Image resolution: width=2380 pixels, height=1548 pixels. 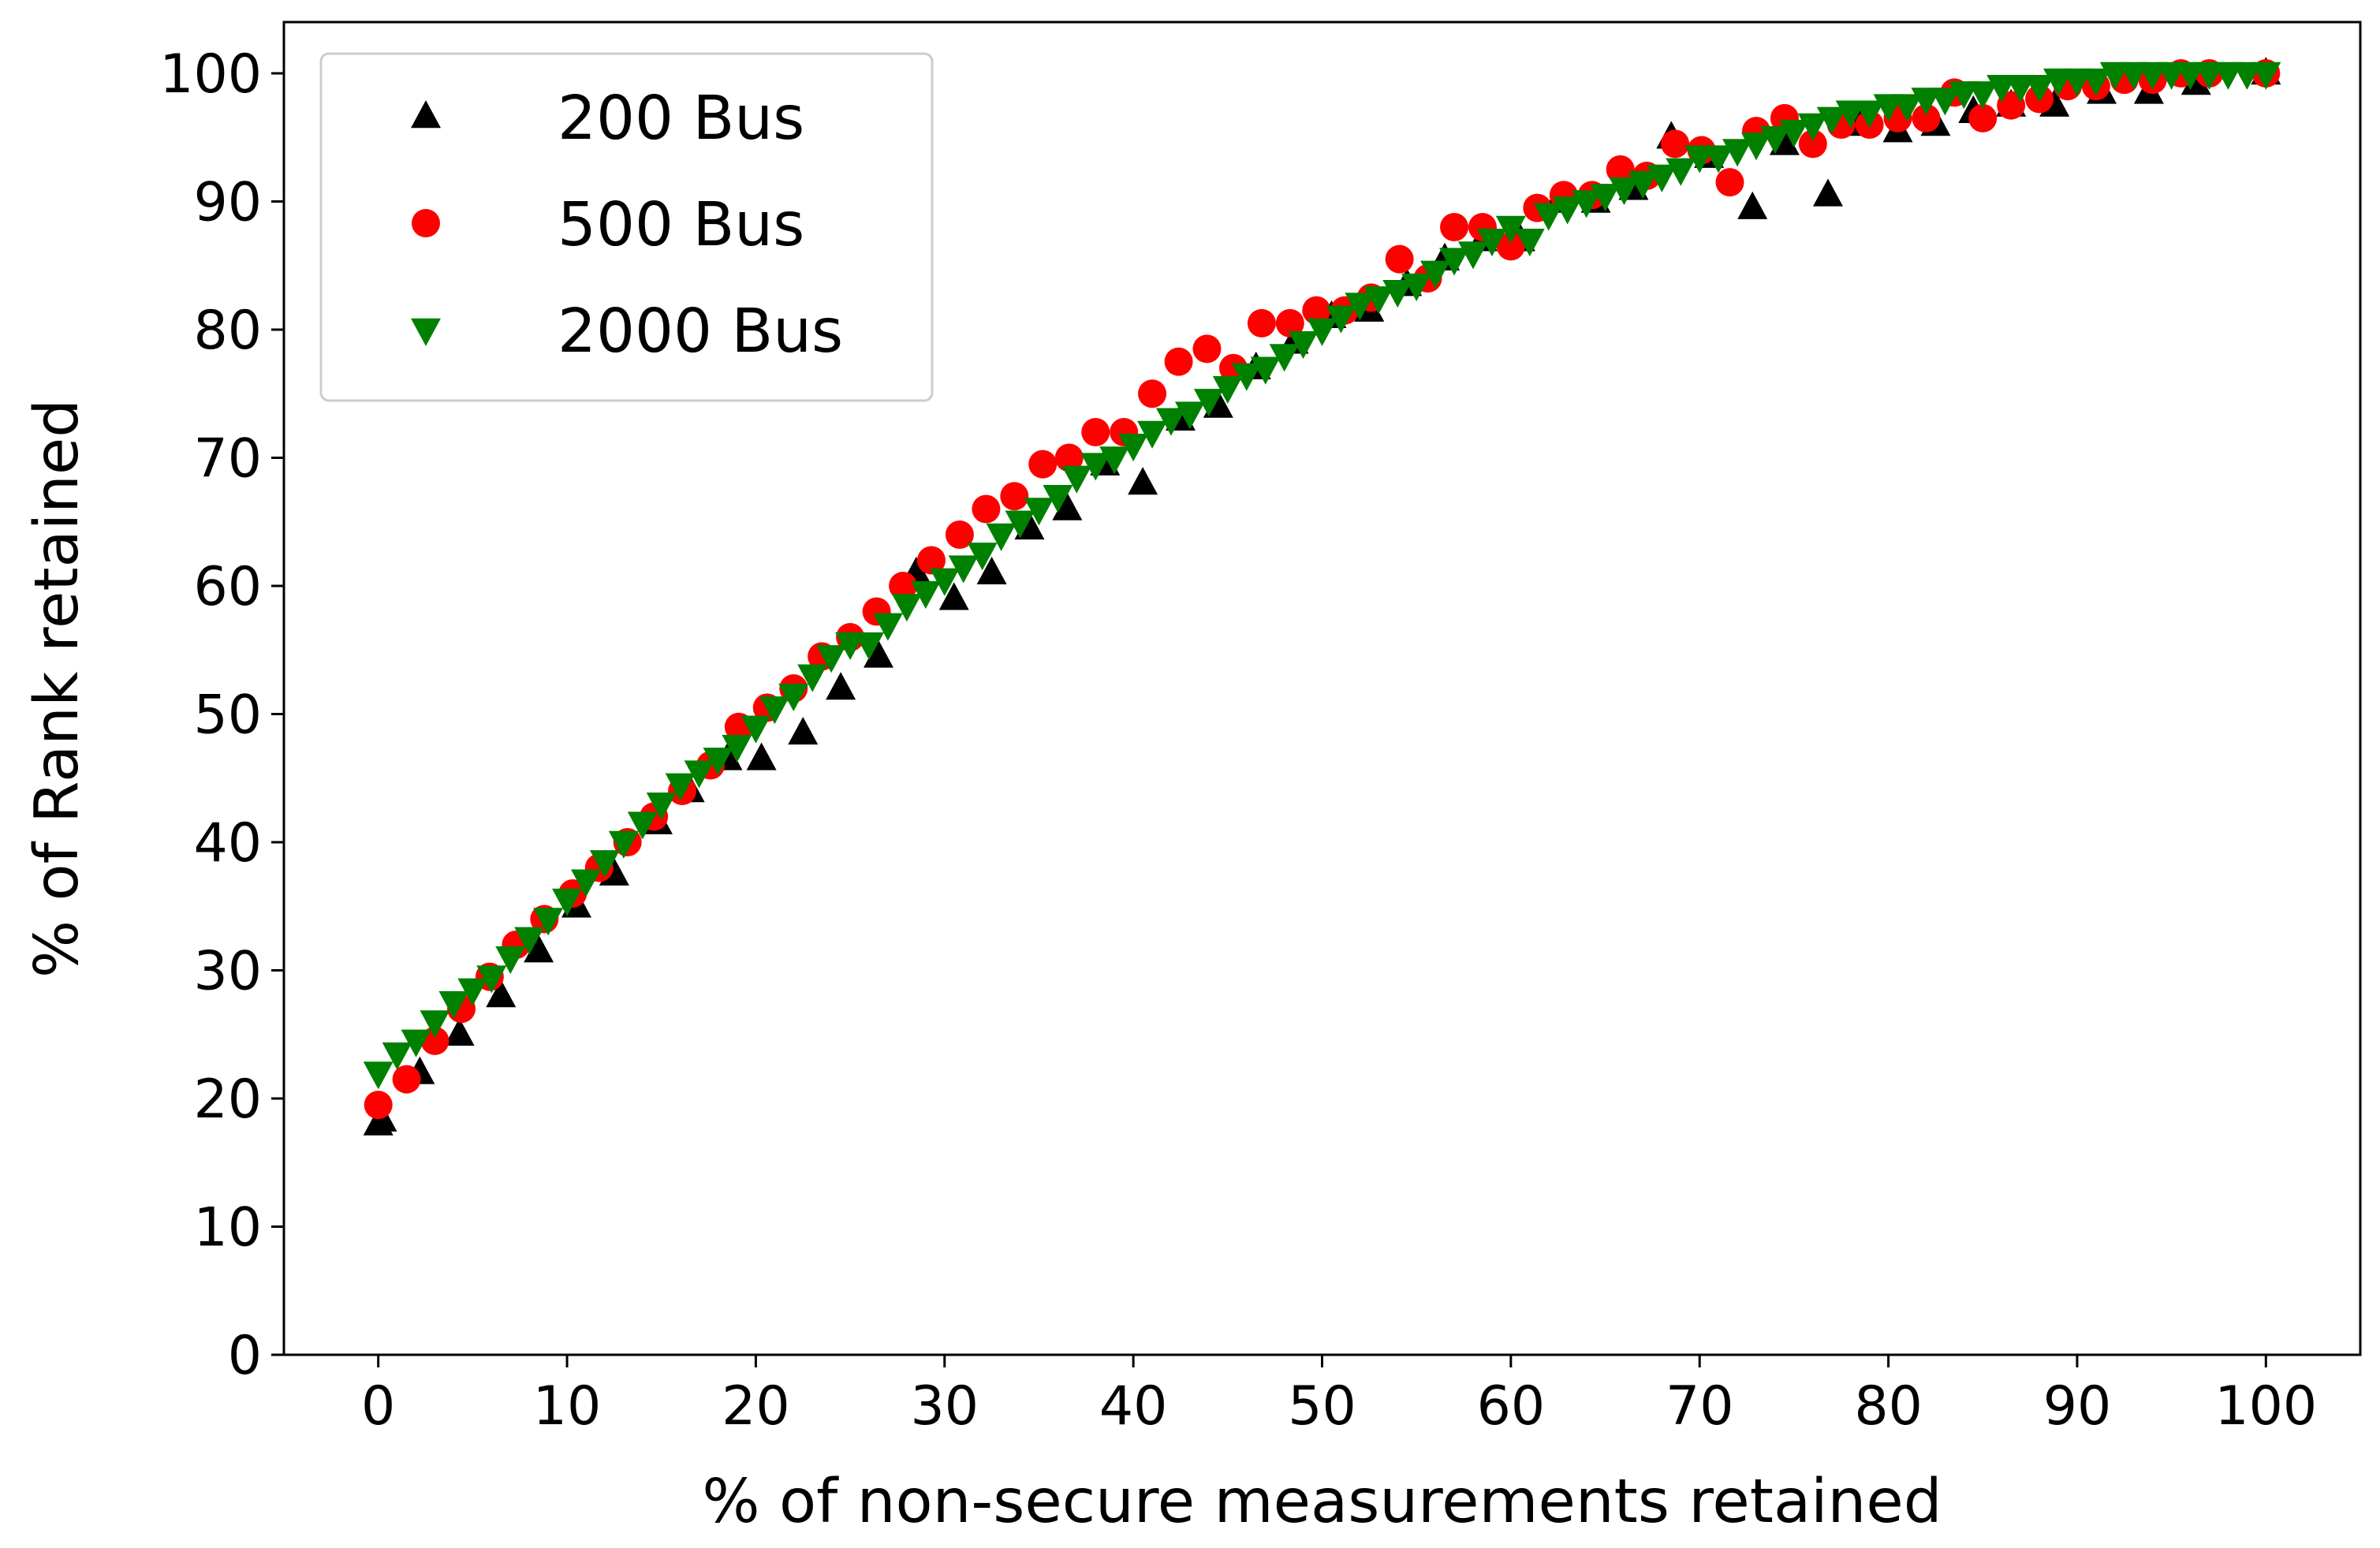 I want to click on legend-item-2000-bus: 2000 Bus, so click(x=627, y=332).